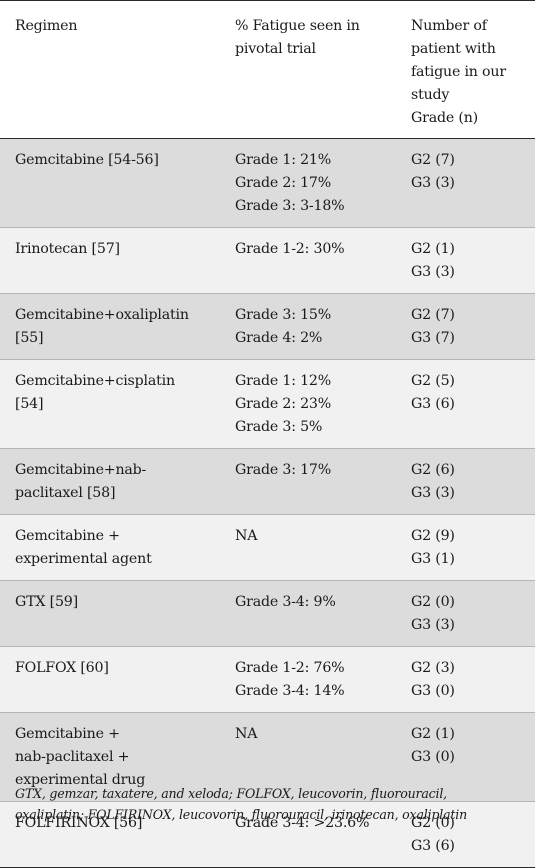 This screenshot has height=868, width=535. What do you see at coordinates (283, 183) in the screenshot?
I see `cell-text-line: Grade 2: 17%` at bounding box center [283, 183].